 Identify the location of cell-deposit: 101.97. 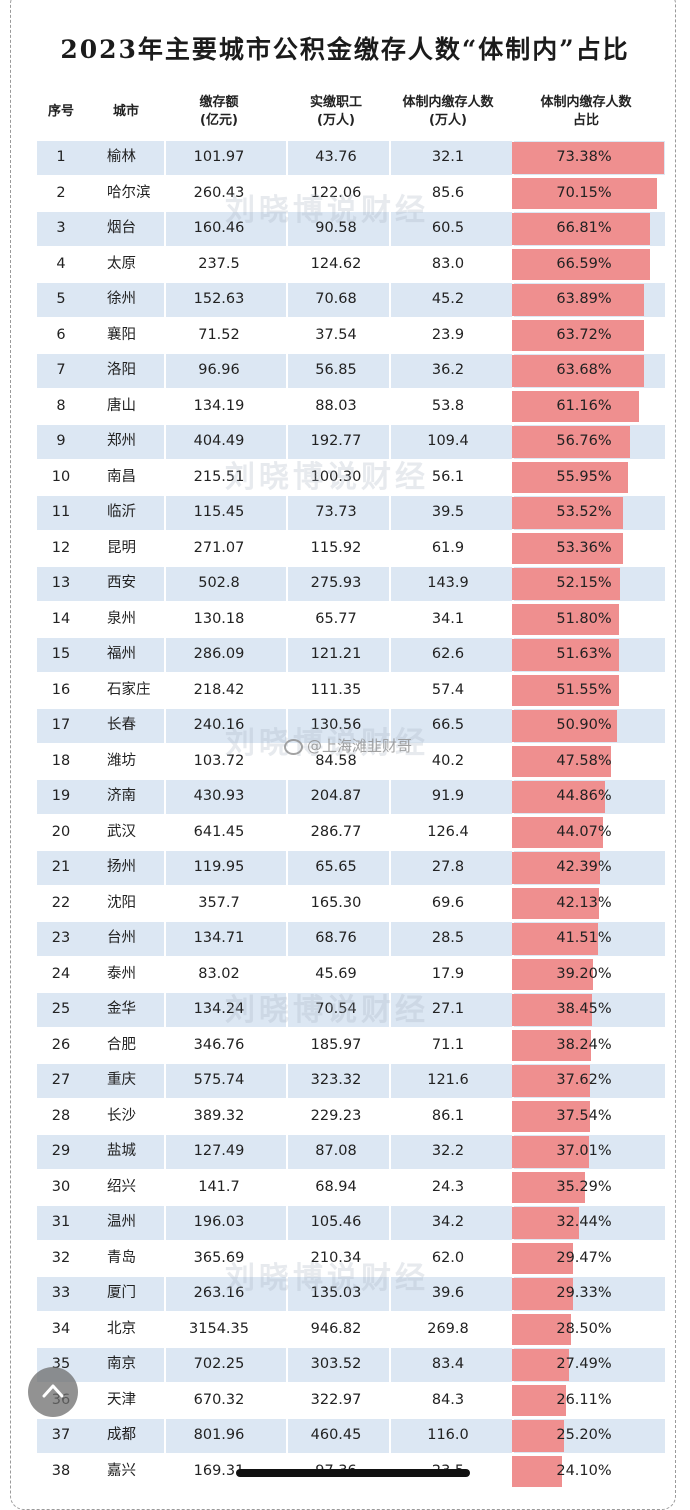
(219, 157).